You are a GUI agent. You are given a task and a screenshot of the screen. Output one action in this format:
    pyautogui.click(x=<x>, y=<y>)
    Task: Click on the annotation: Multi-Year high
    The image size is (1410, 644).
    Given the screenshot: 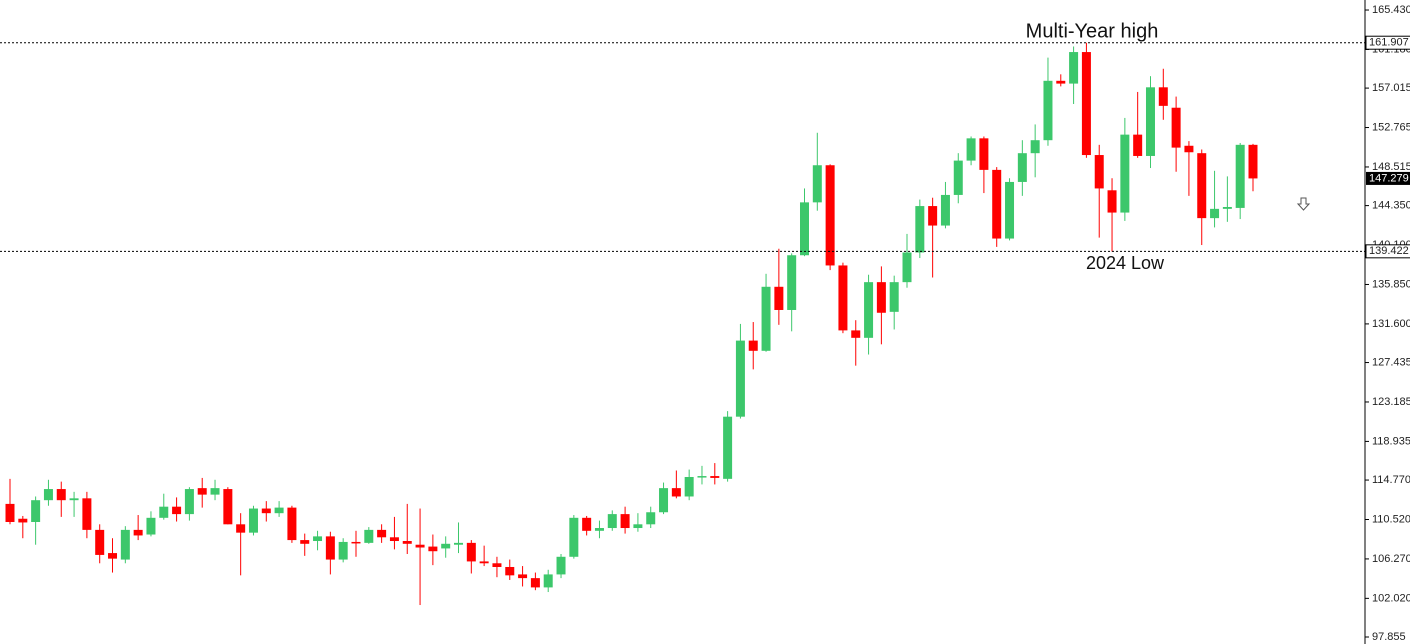 What is the action you would take?
    pyautogui.click(x=1092, y=31)
    